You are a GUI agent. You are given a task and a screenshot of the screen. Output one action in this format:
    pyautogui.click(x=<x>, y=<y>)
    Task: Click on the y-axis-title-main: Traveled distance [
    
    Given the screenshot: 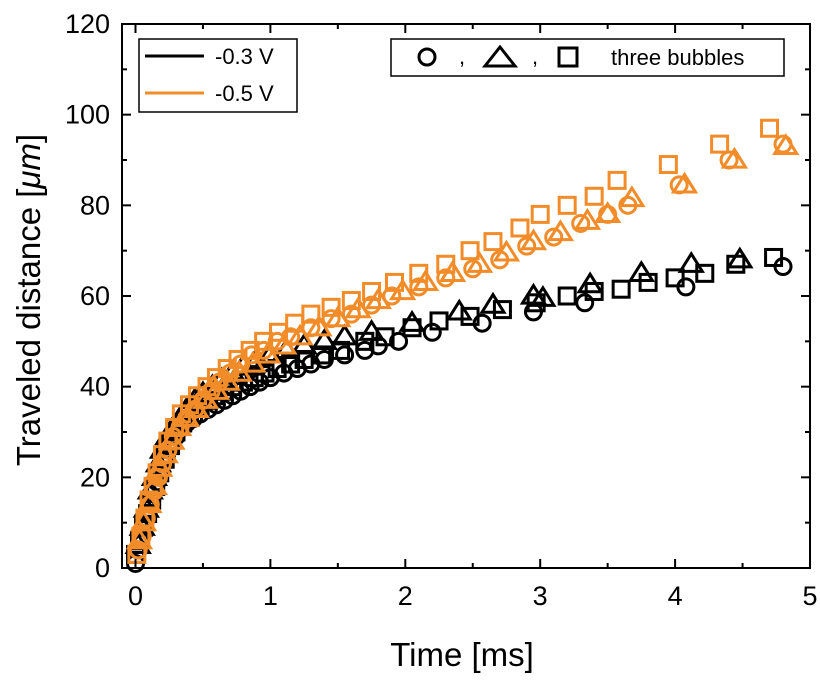 What is the action you would take?
    pyautogui.click(x=28, y=328)
    